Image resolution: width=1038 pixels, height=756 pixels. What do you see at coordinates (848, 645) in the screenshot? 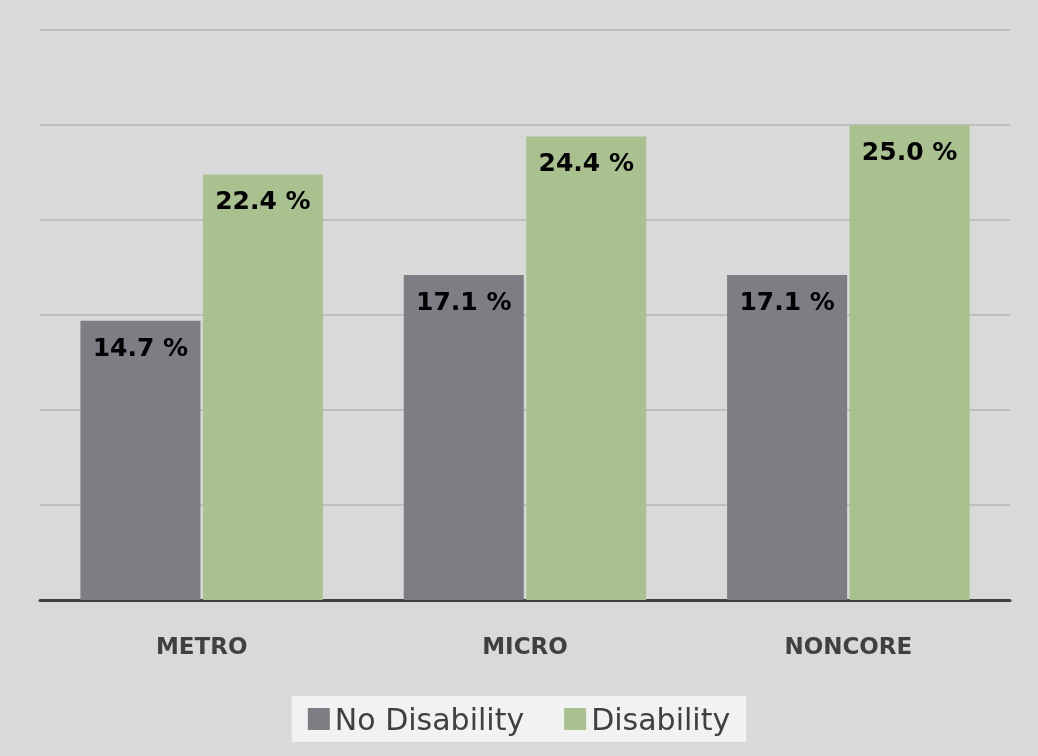
I see `x-tick-label: NONCORE` at bounding box center [848, 645].